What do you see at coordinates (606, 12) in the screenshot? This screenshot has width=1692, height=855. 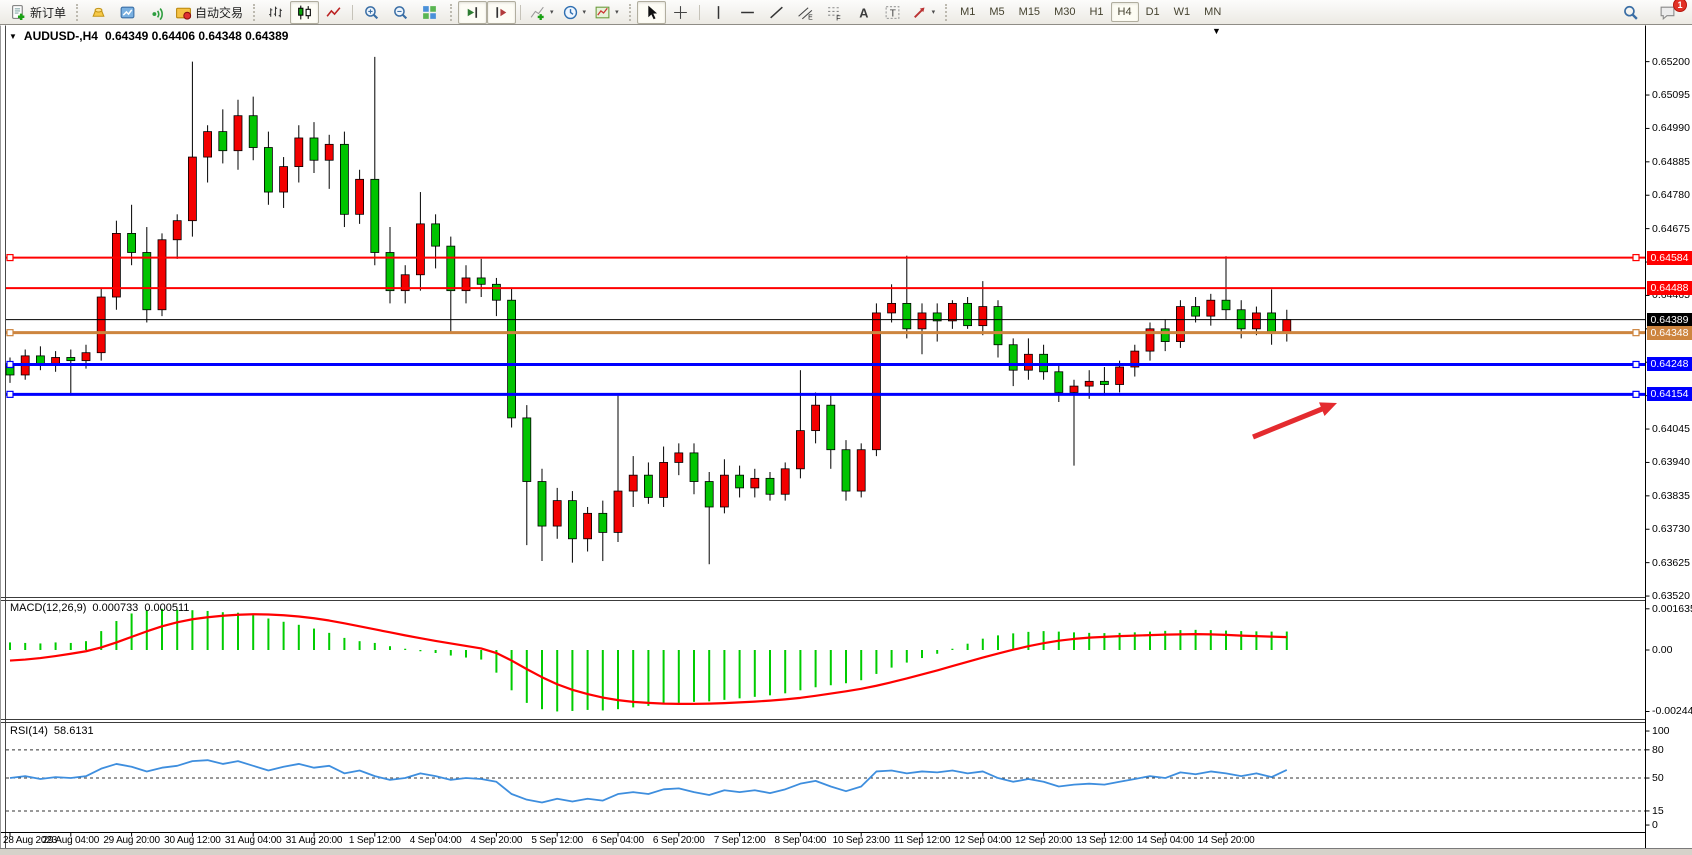 I see `templates-button: ▾` at bounding box center [606, 12].